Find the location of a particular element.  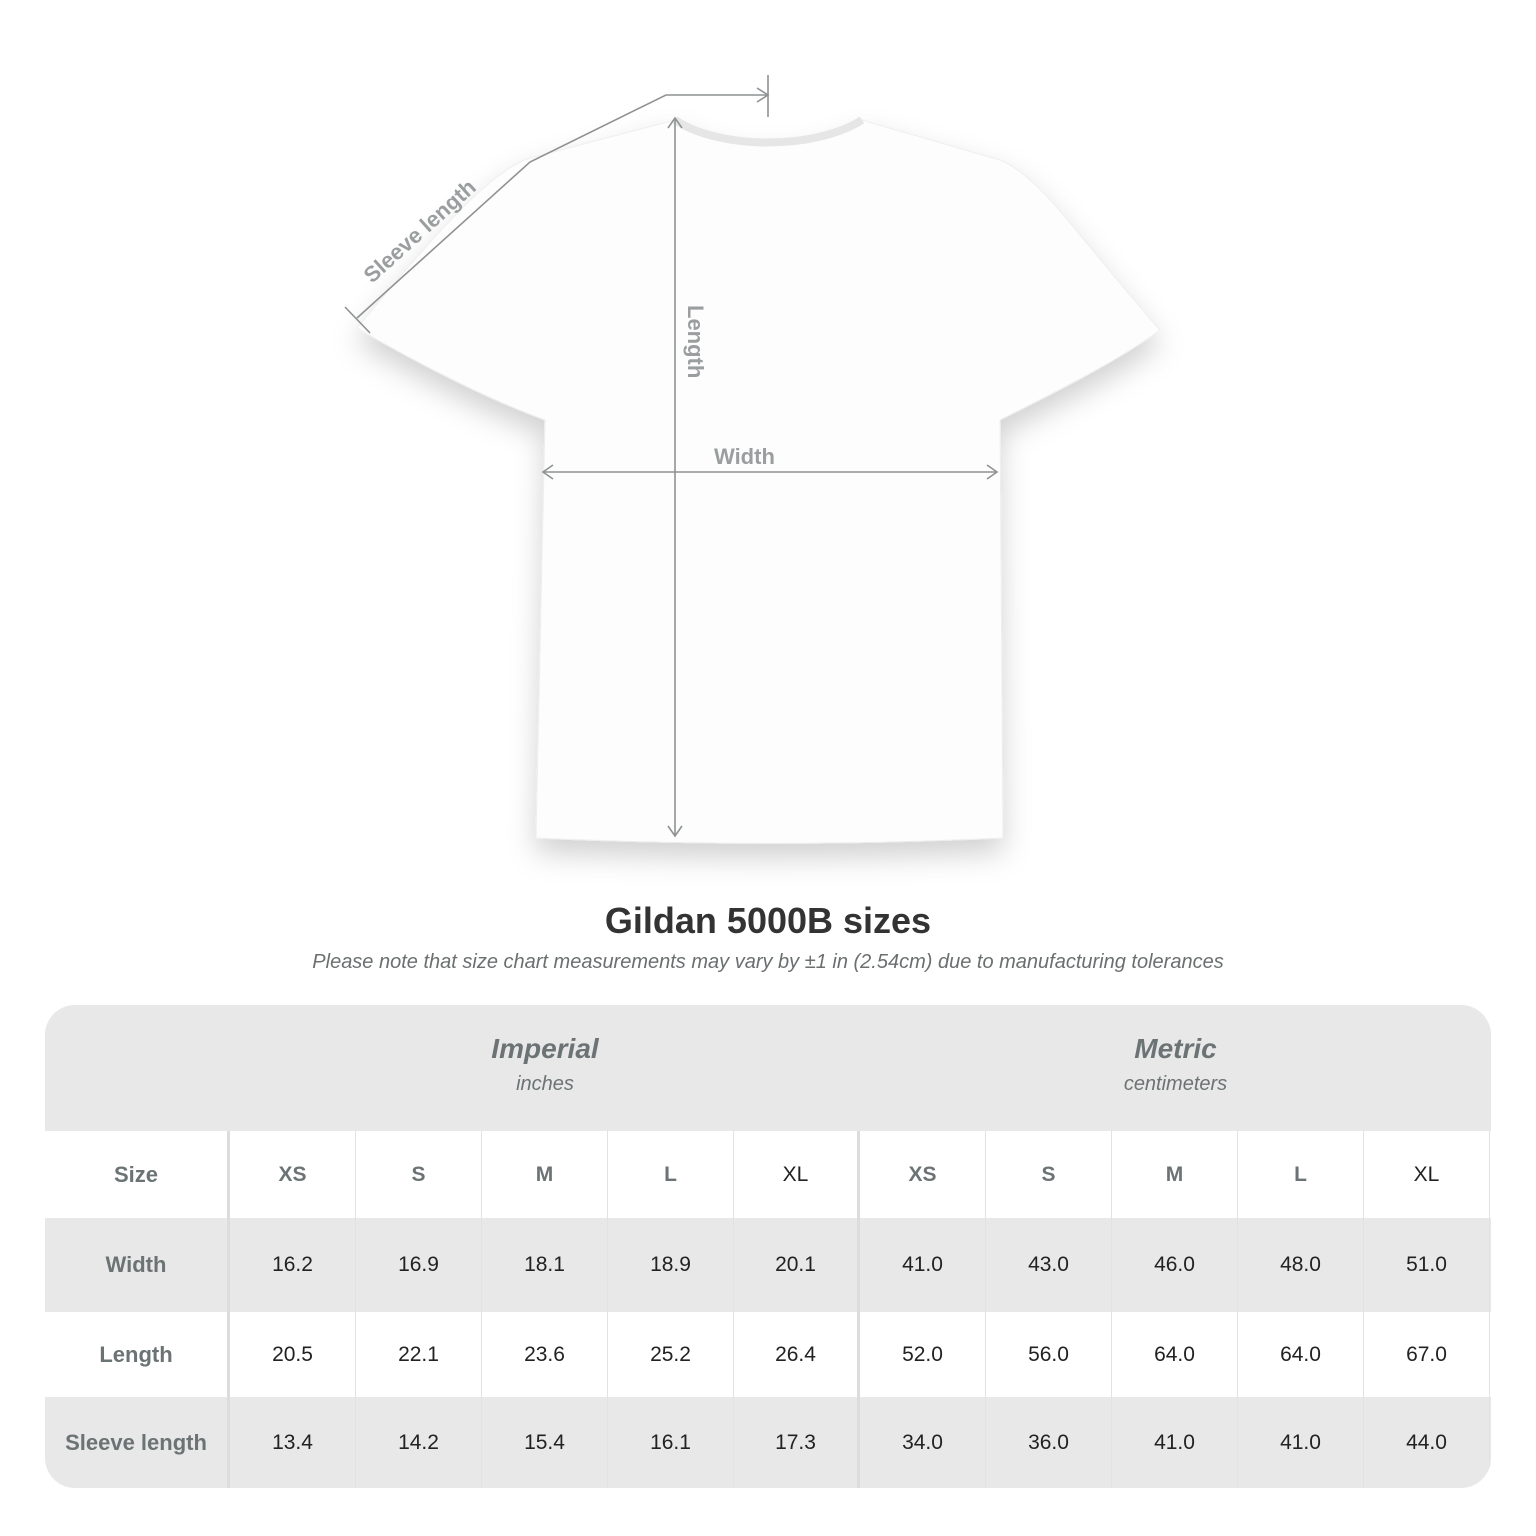

metric-value: 67.0 is located at coordinates (1427, 1354).